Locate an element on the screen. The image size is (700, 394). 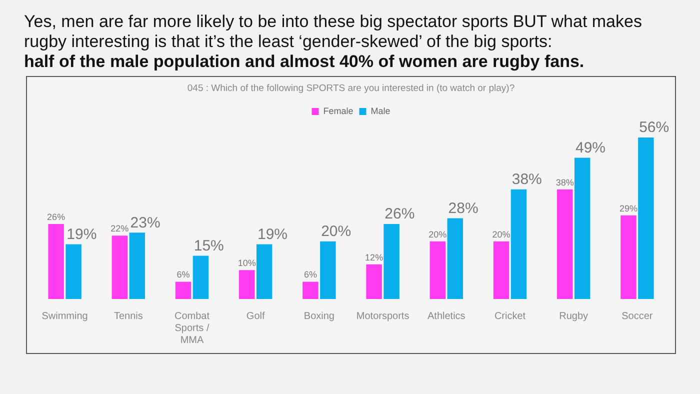
data-label: 29% is located at coordinates (628, 208).